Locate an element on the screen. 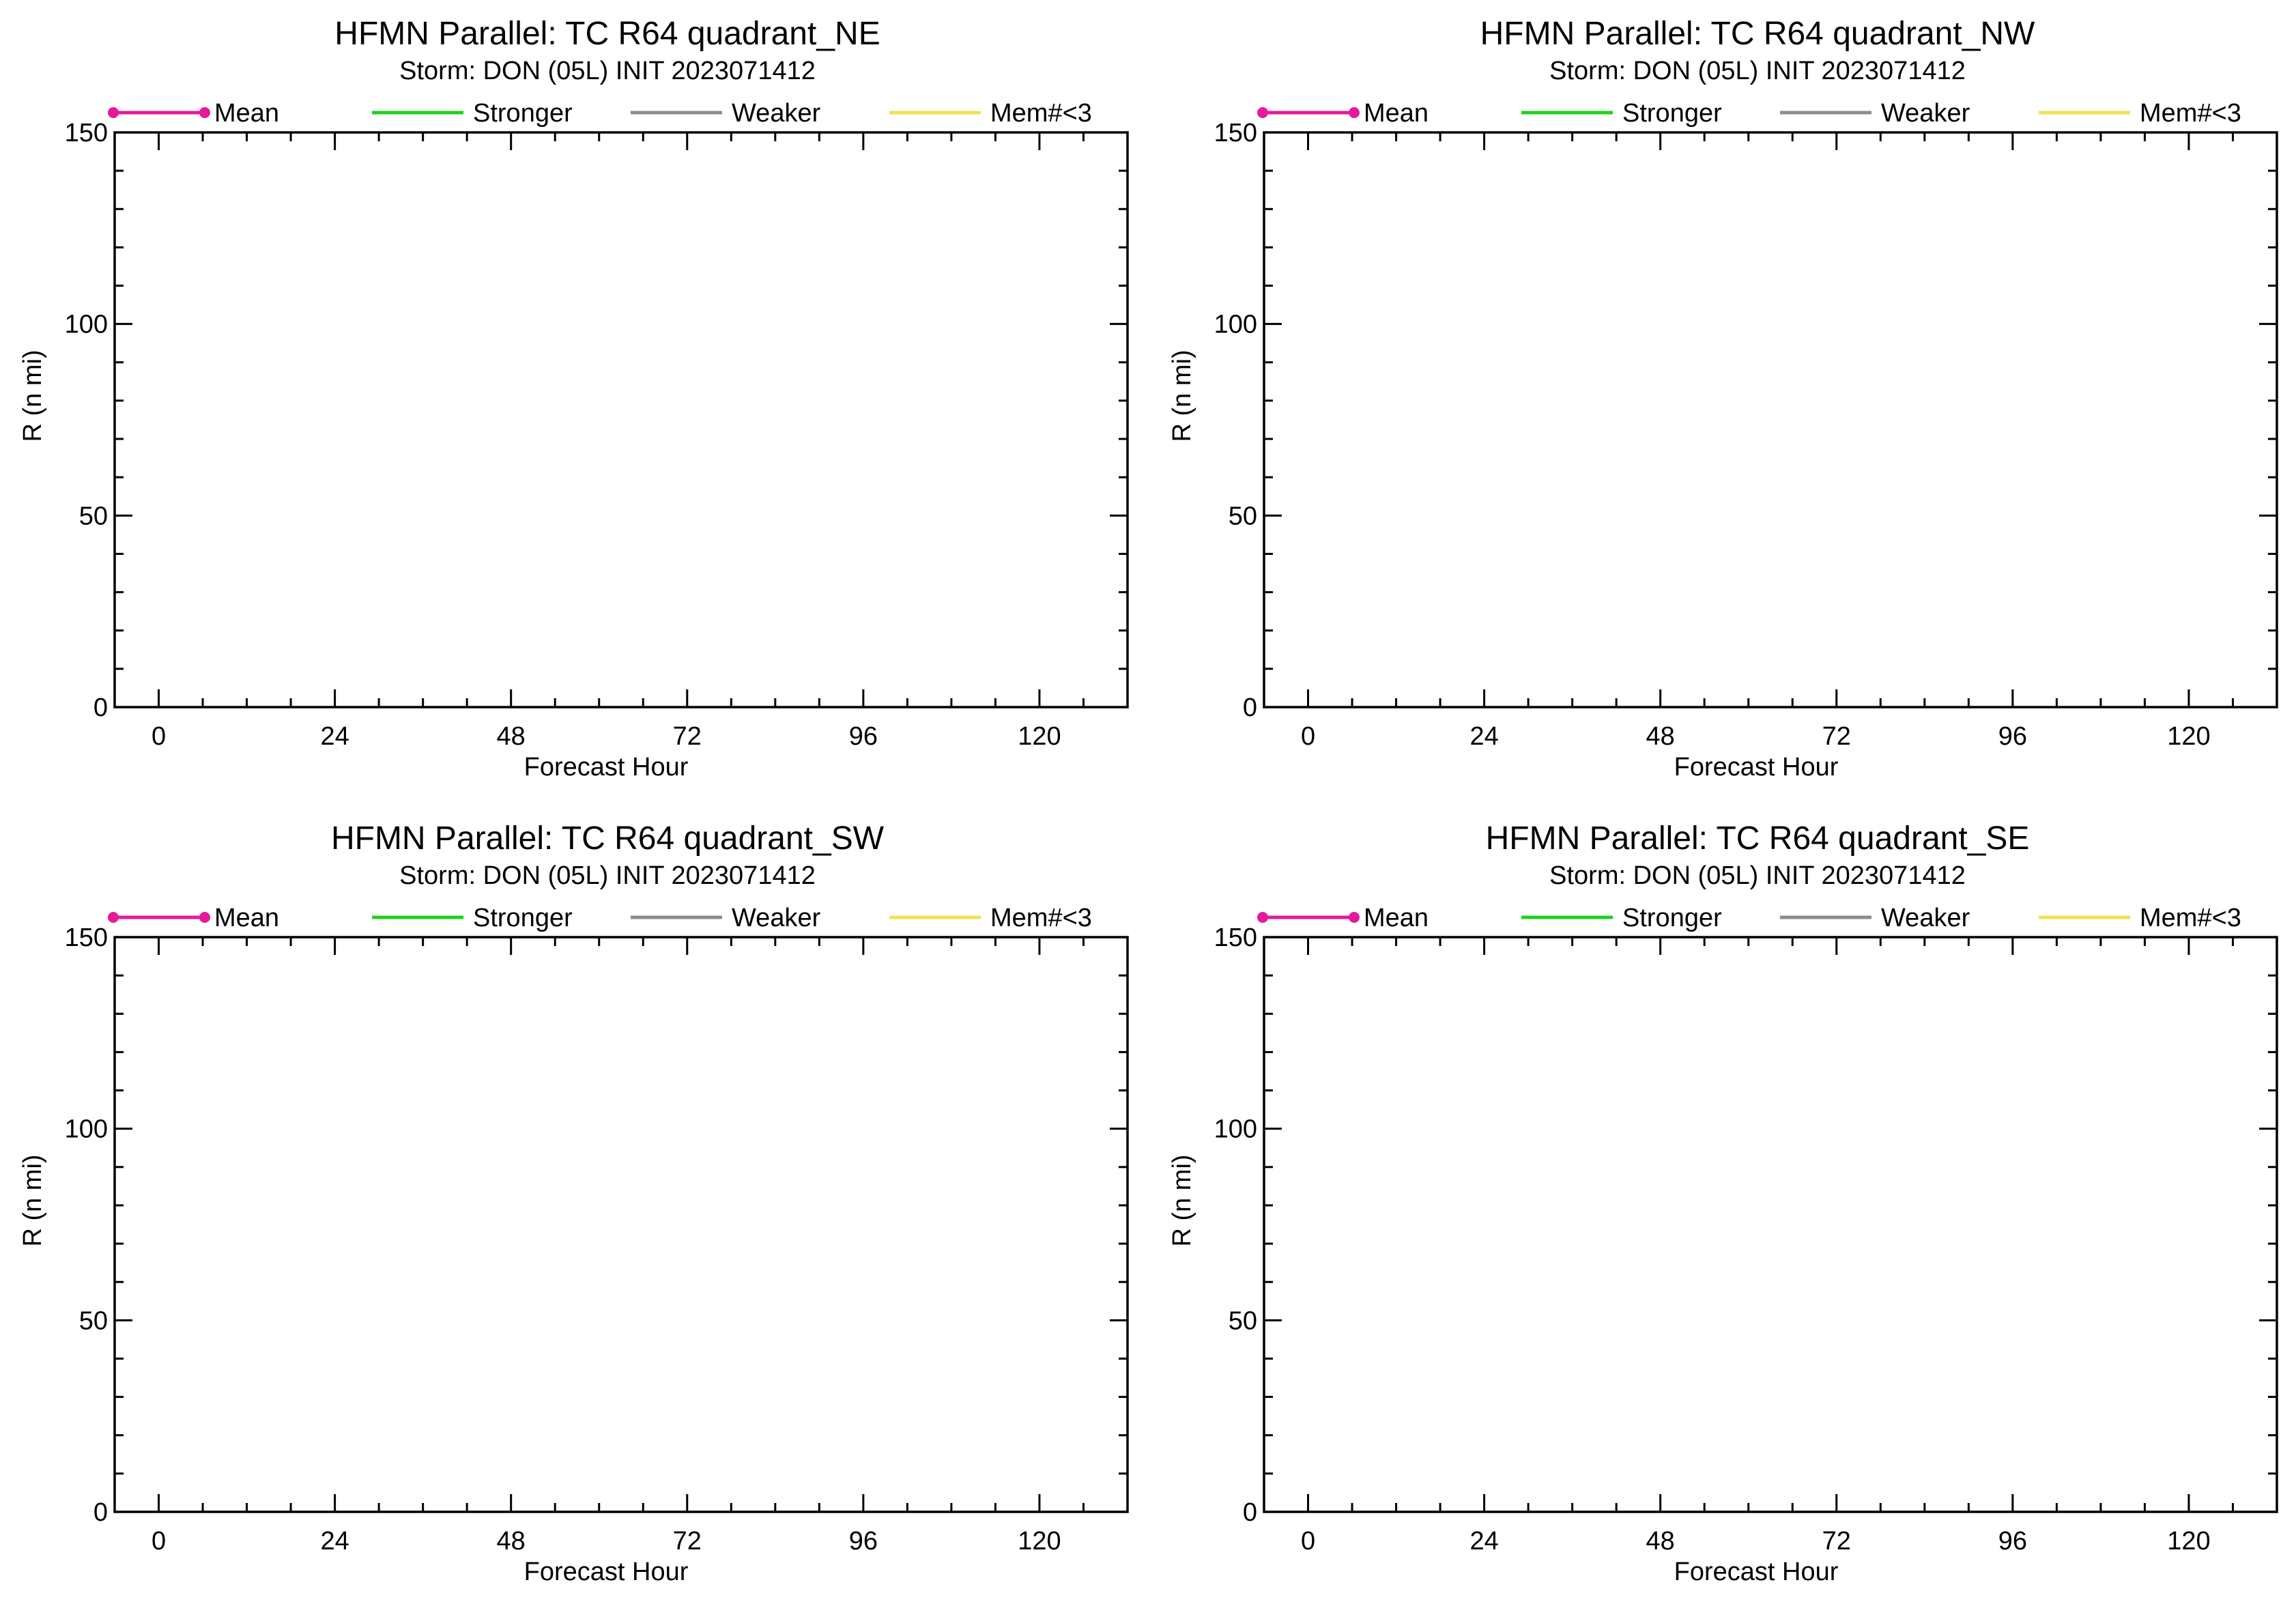  chart-title: HFMN Parallel: TC R64 quadrant_SW is located at coordinates (608, 838).